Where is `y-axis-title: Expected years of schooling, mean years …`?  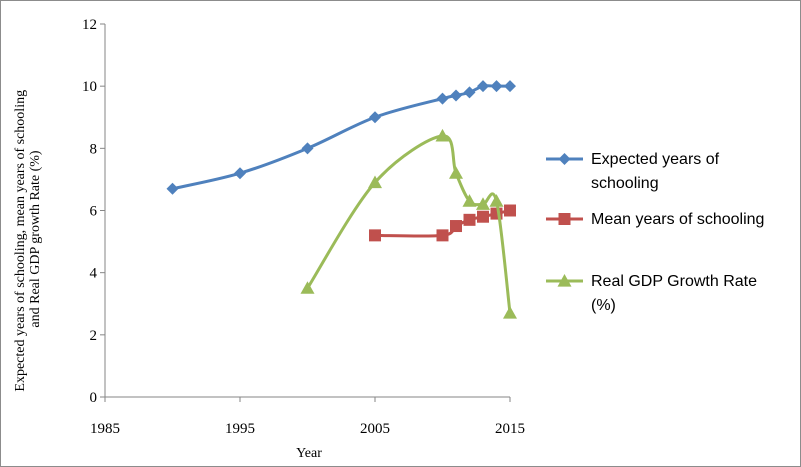
y-axis-title: Expected years of schooling, mean years … is located at coordinates (28, 238).